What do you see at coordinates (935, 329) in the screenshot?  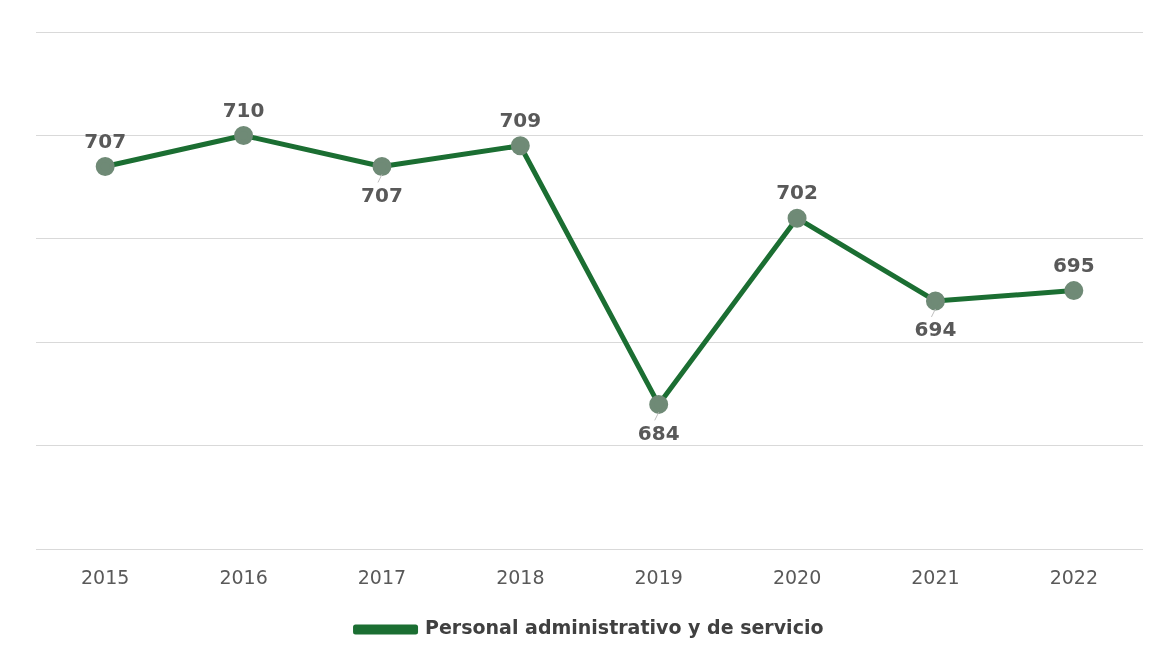 I see `data-label: 694` at bounding box center [935, 329].